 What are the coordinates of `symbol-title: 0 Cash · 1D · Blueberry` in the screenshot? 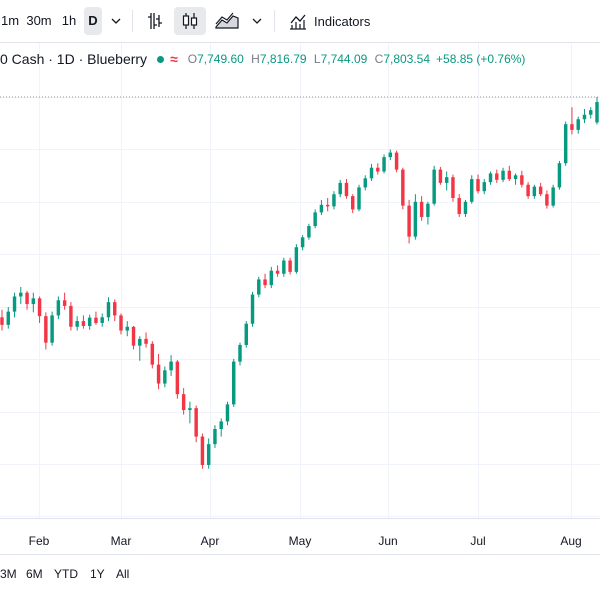 It's located at (74, 59).